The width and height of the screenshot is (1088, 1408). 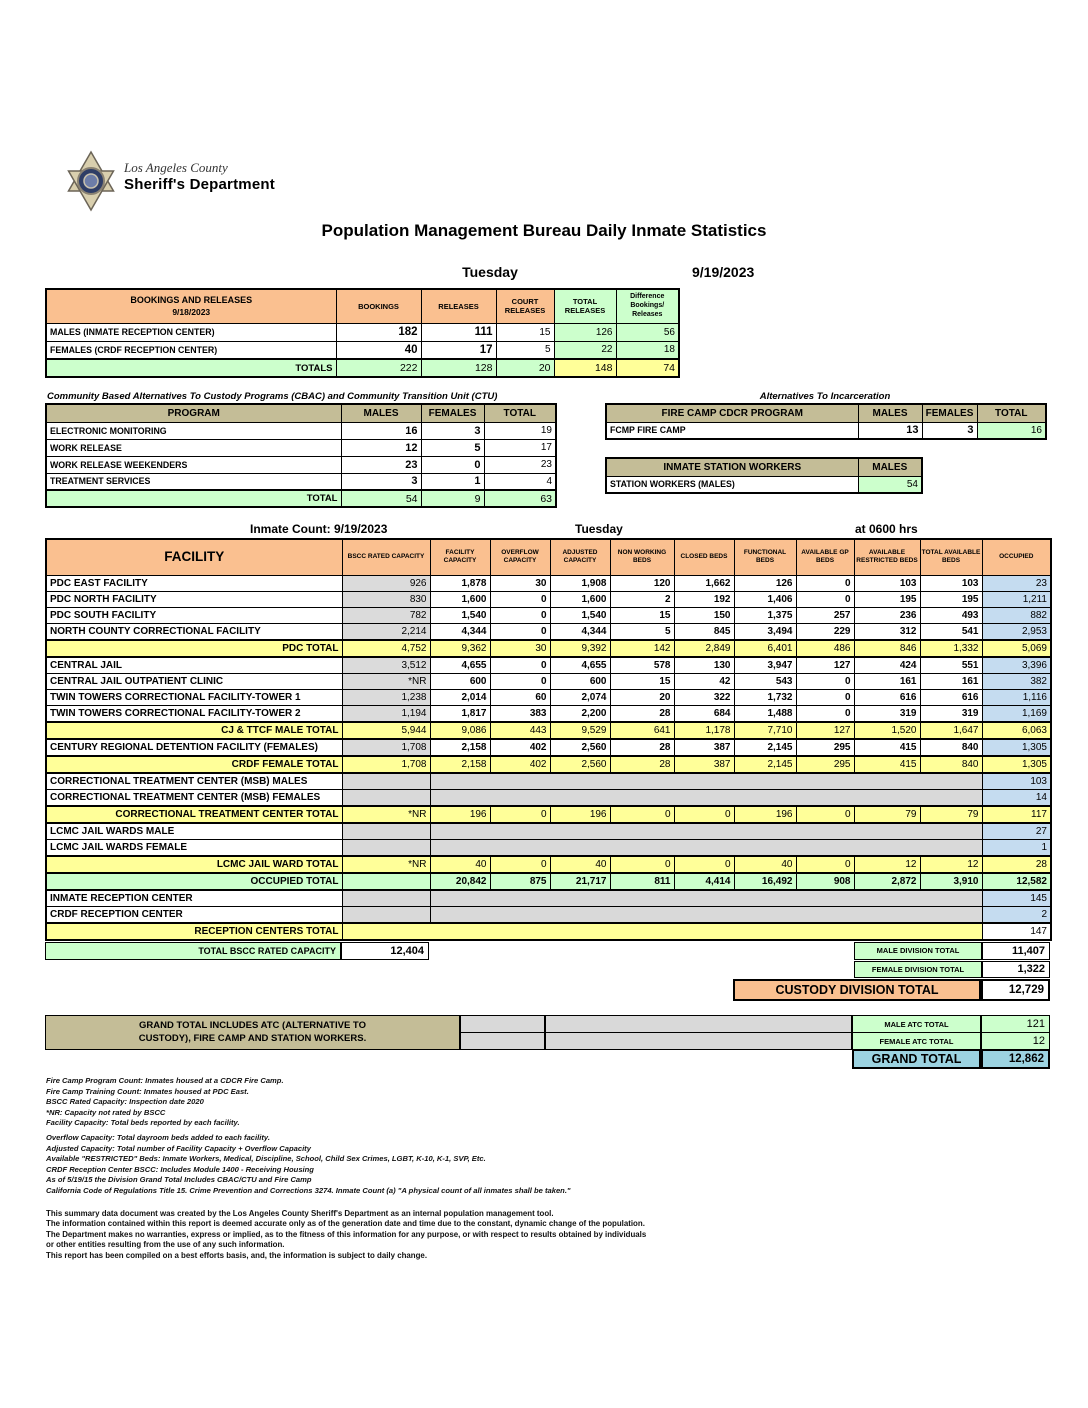 What do you see at coordinates (458, 368) in the screenshot?
I see `value-cell: 128` at bounding box center [458, 368].